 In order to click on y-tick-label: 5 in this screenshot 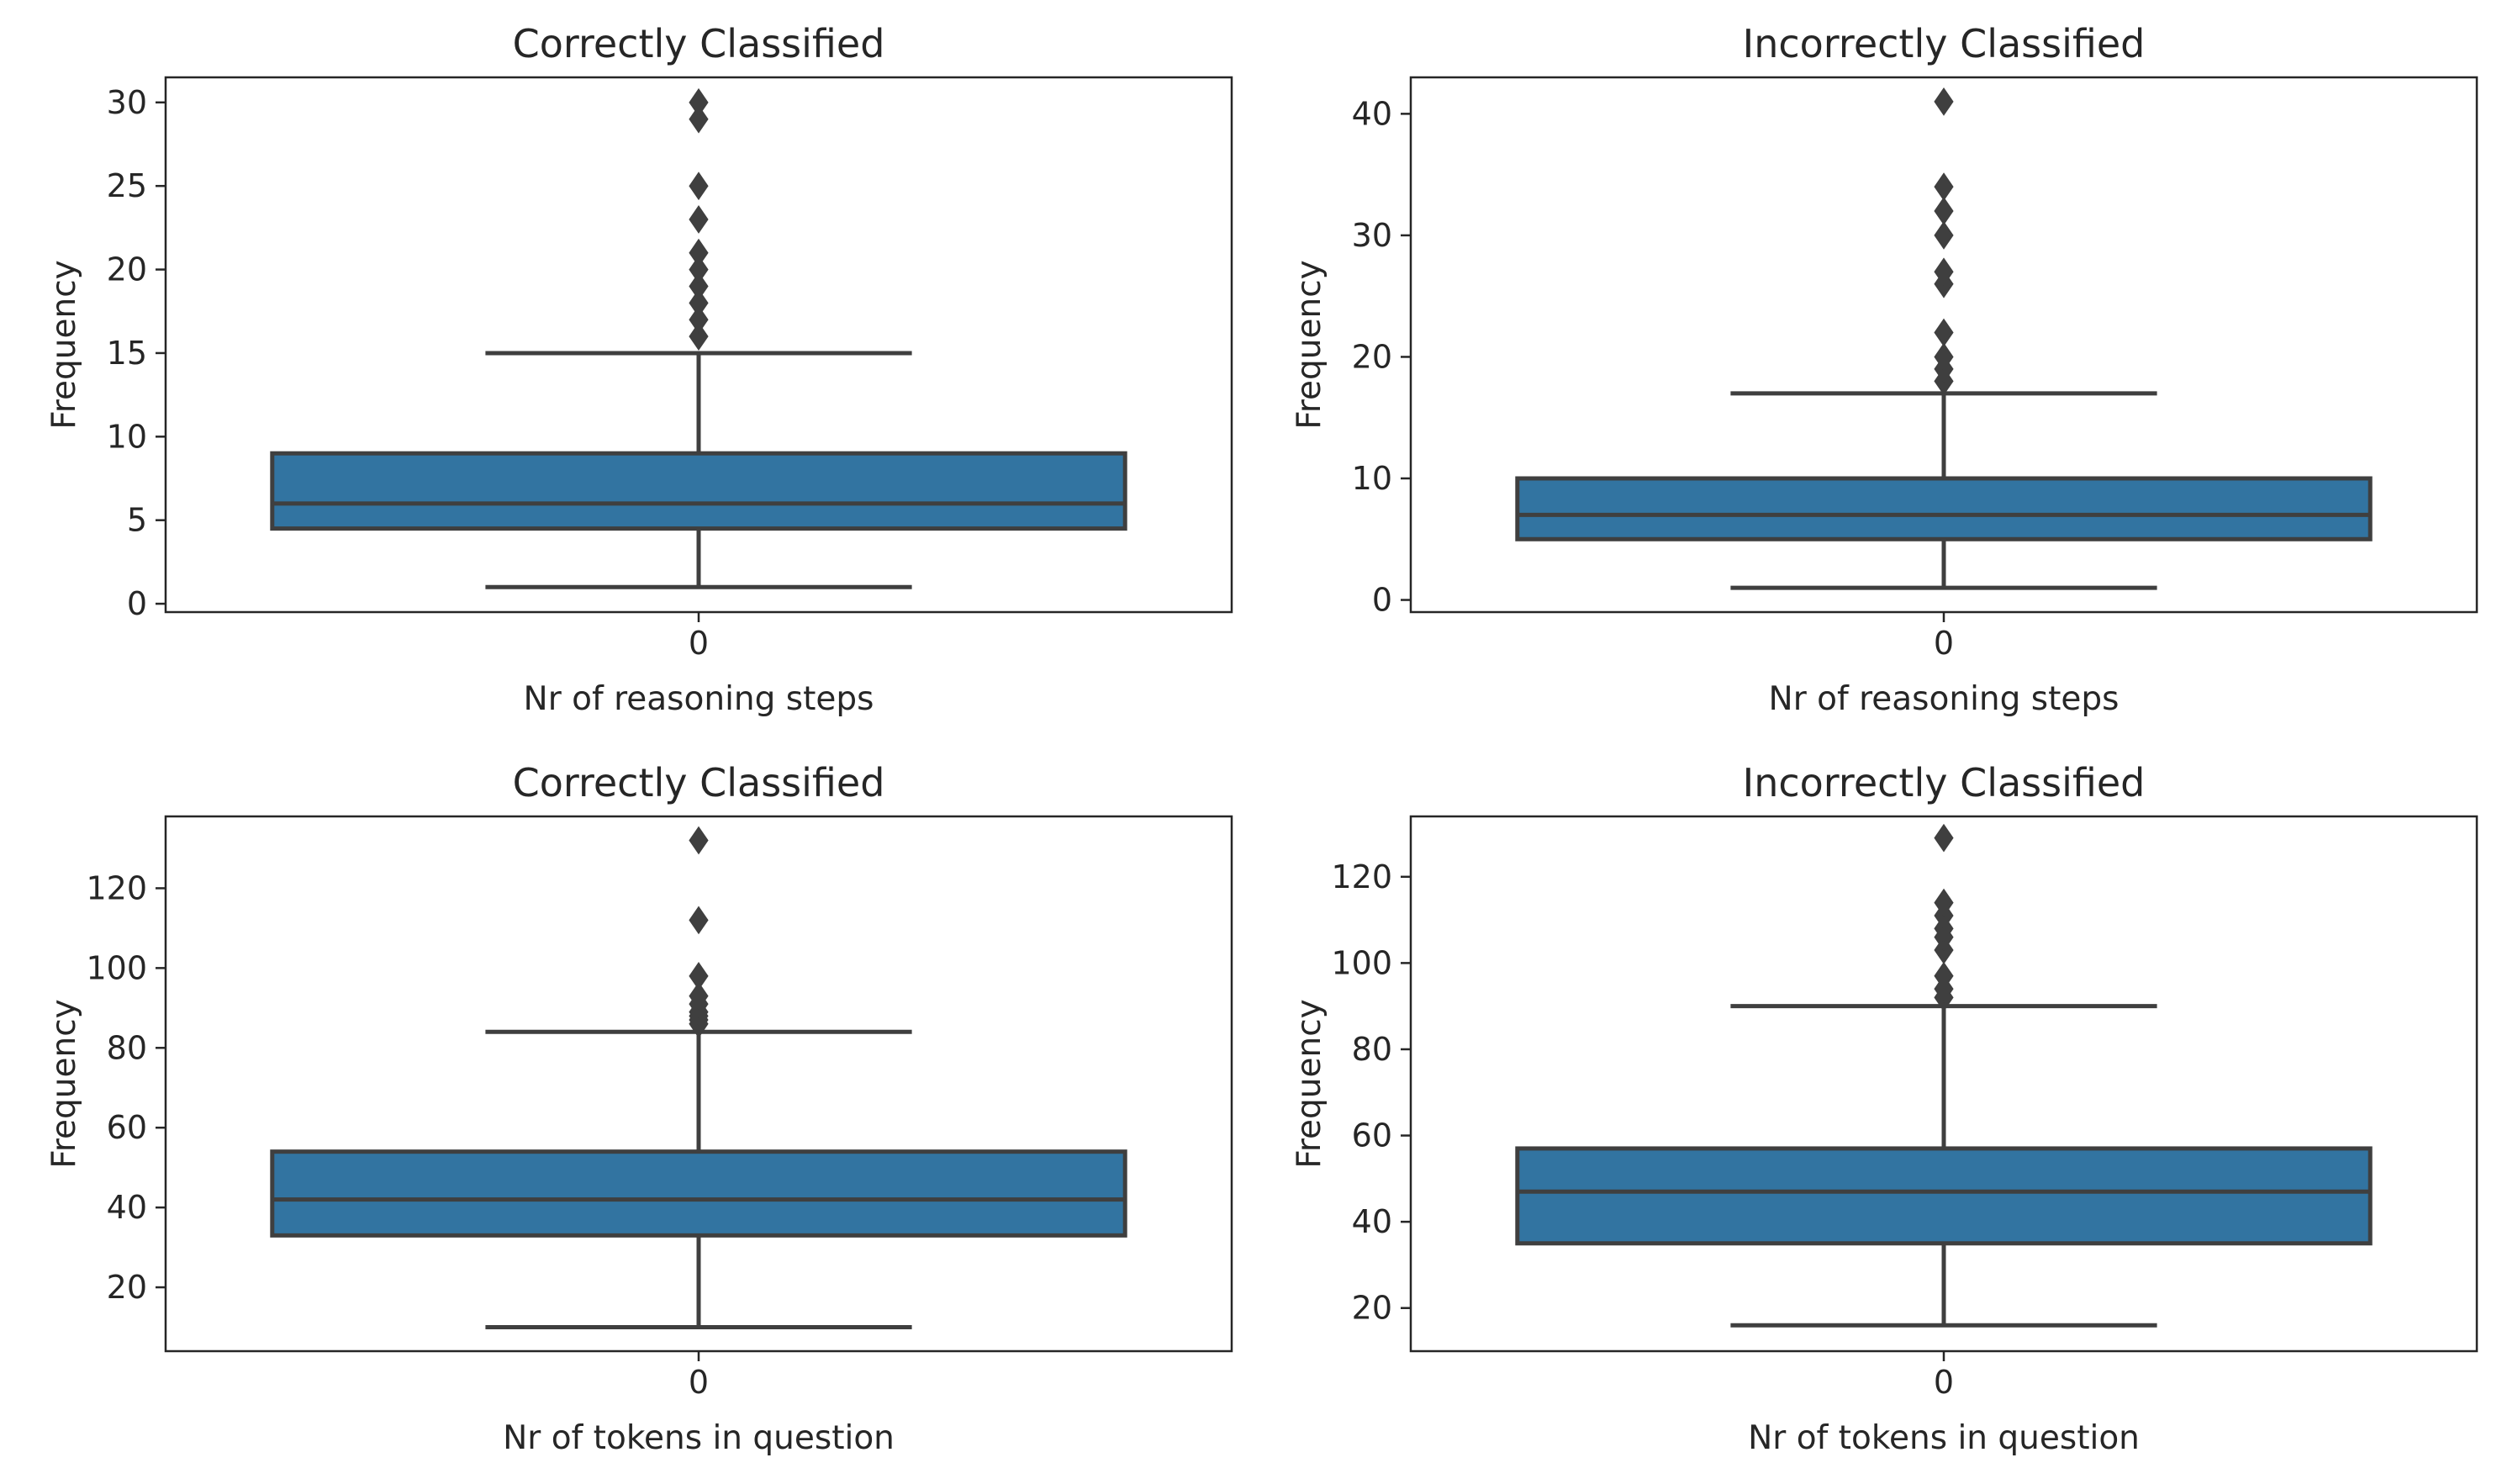, I will do `click(137, 520)`.